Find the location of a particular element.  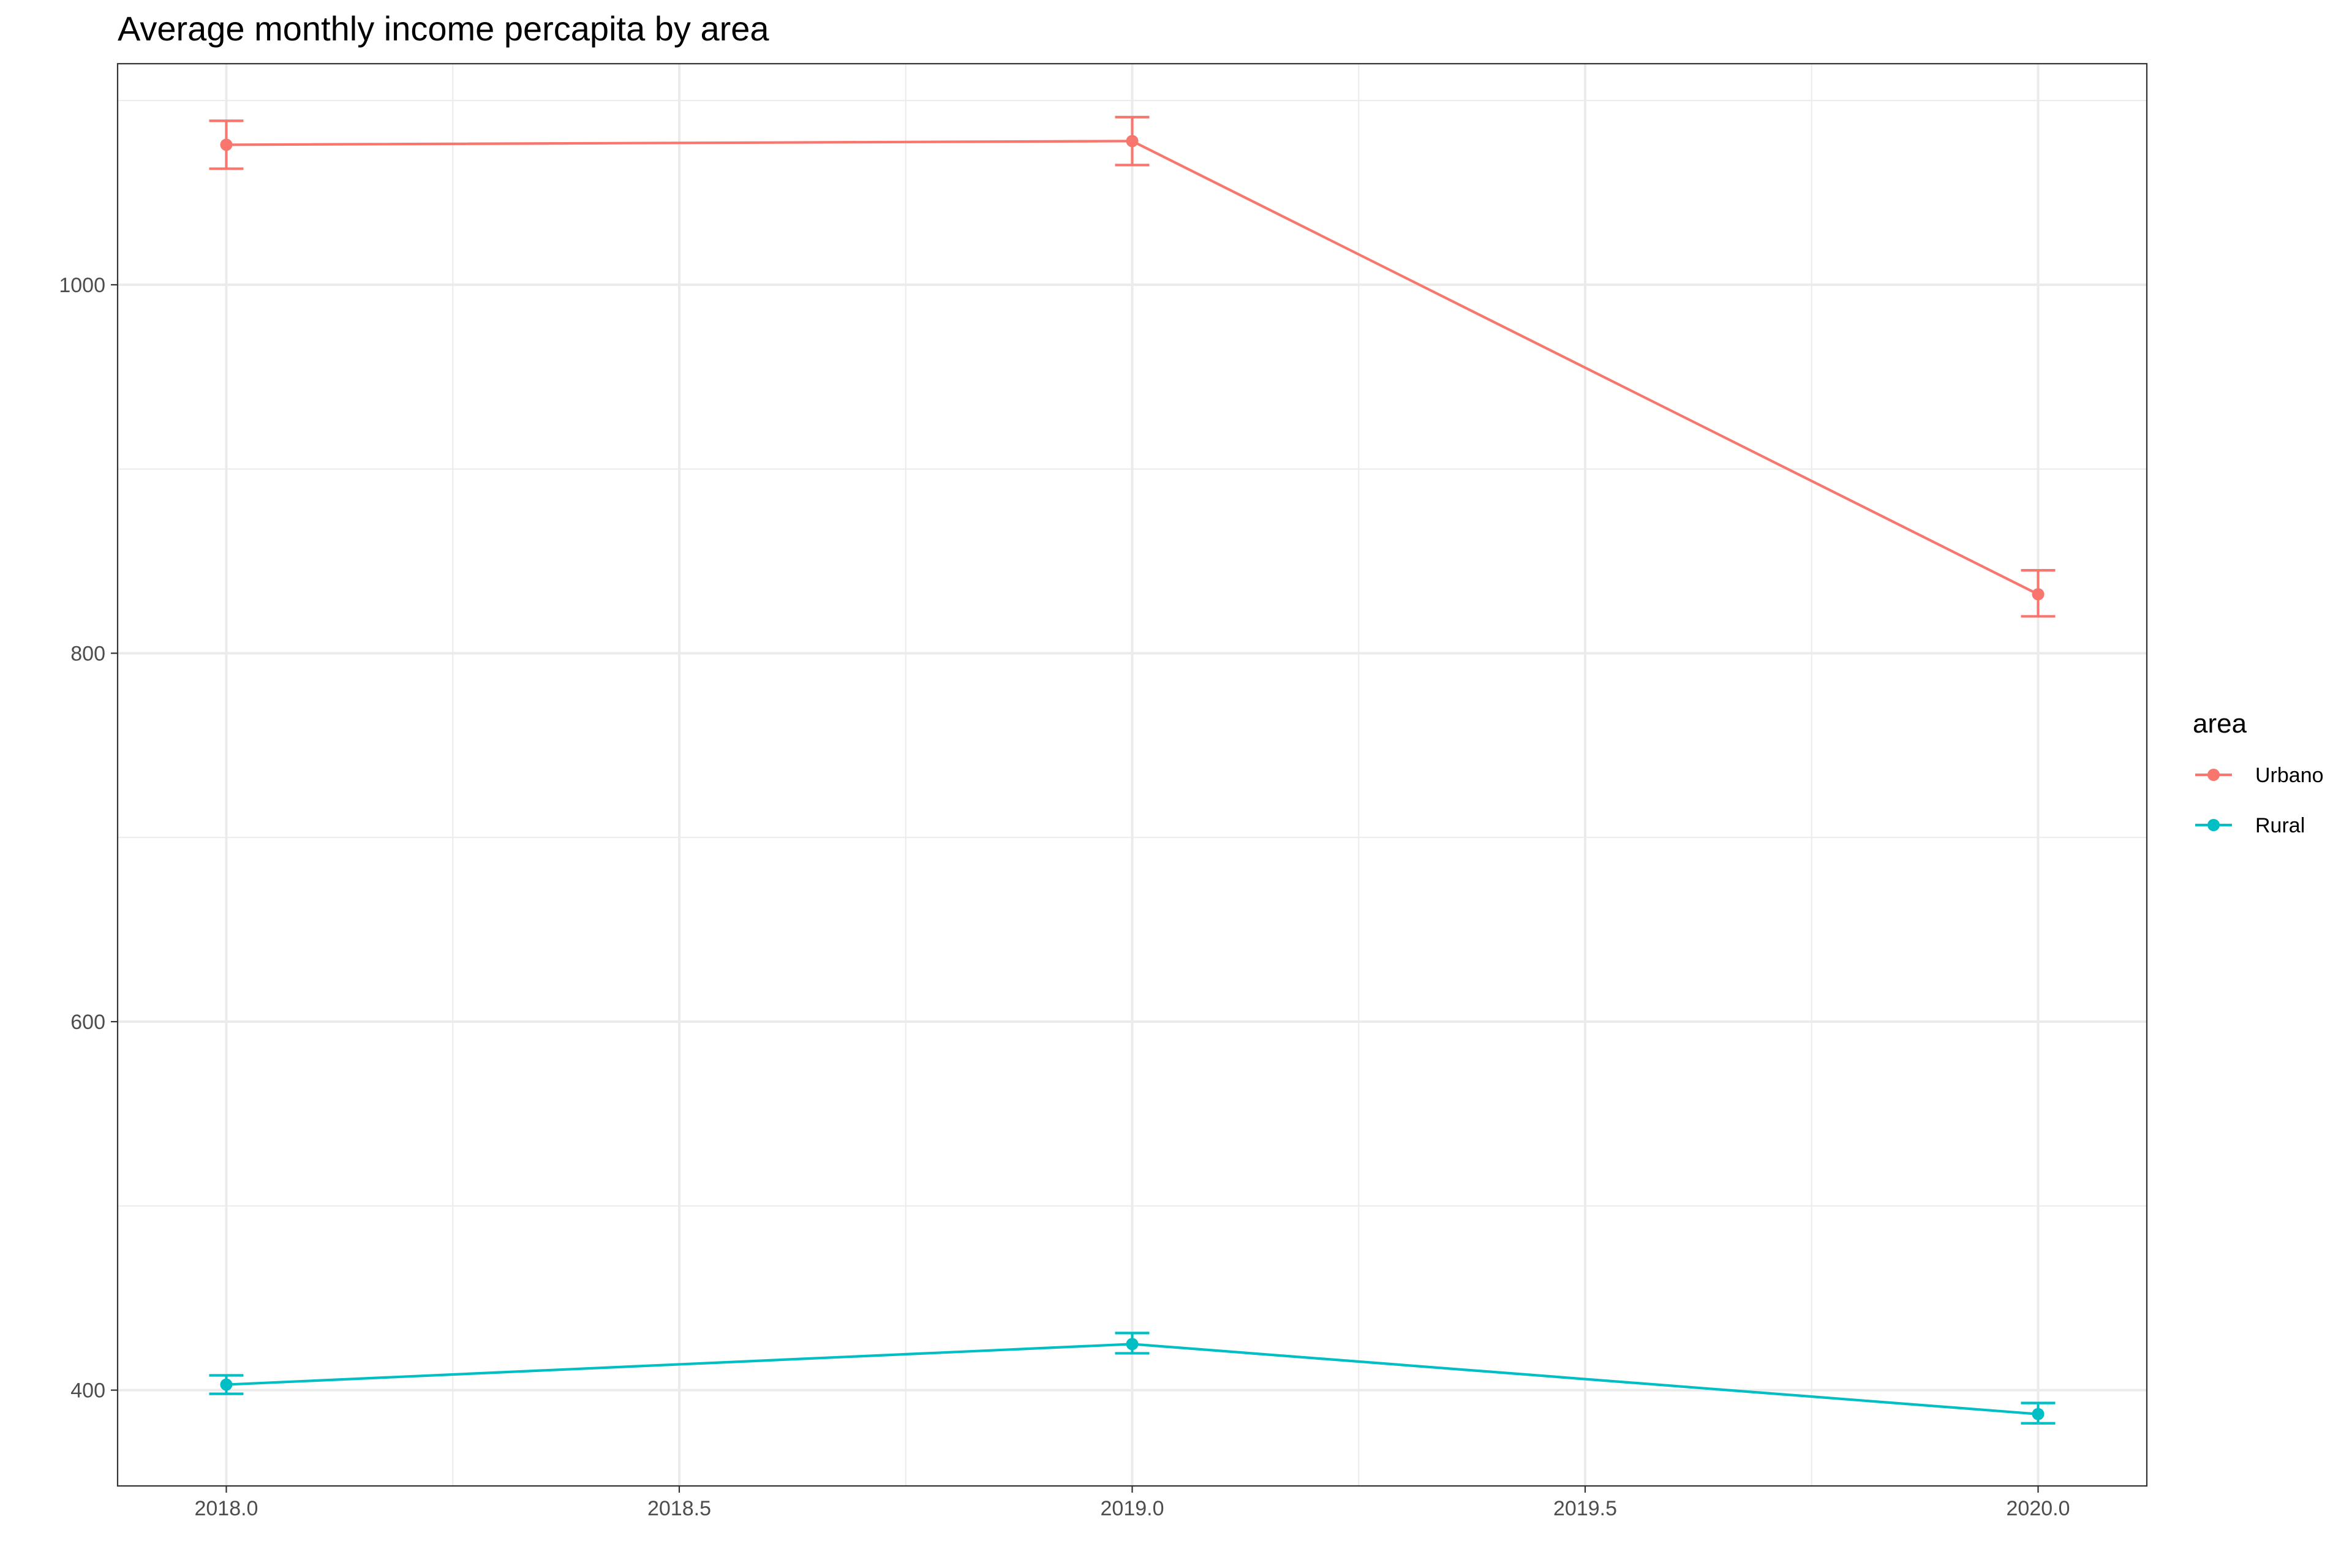

legend-title: area is located at coordinates (2220, 724).